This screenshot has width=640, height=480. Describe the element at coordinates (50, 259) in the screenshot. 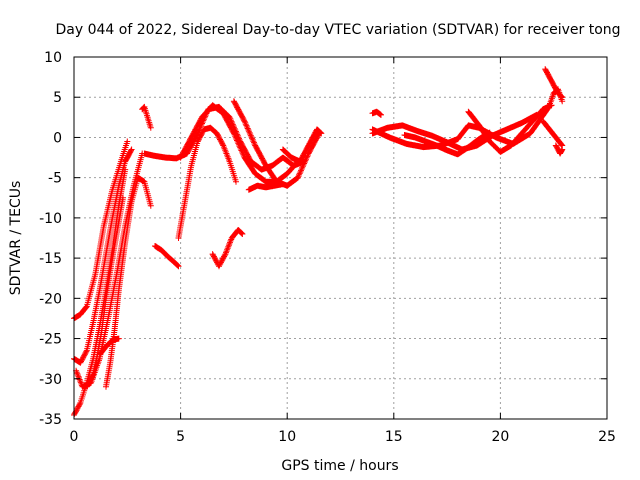

I see `y-tick-label: -15` at that location.